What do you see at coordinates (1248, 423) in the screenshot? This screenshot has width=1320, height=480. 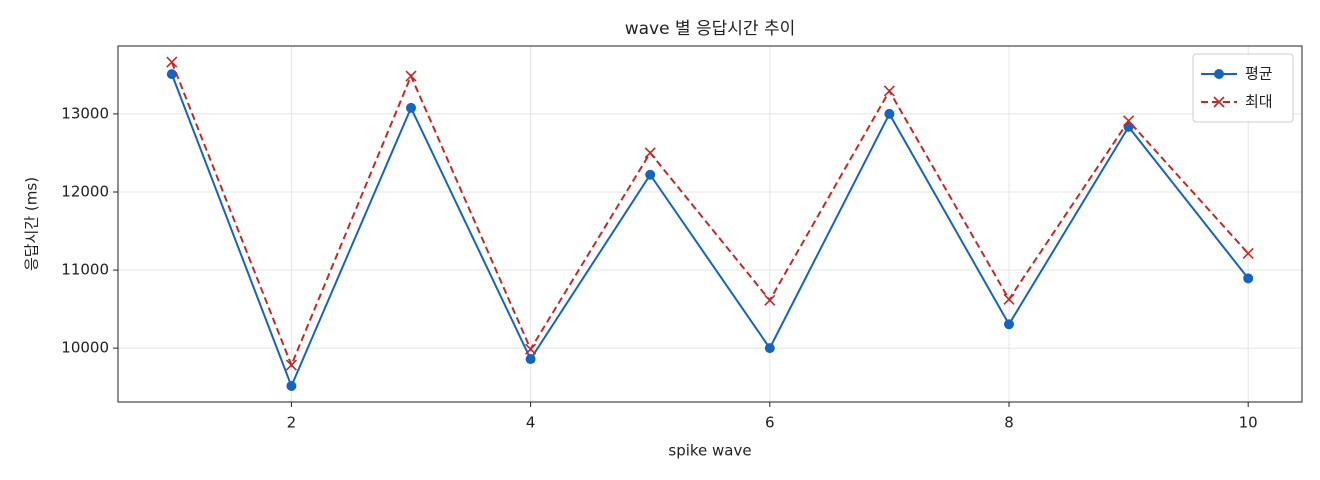 I see `x-tick-label: 10` at bounding box center [1248, 423].